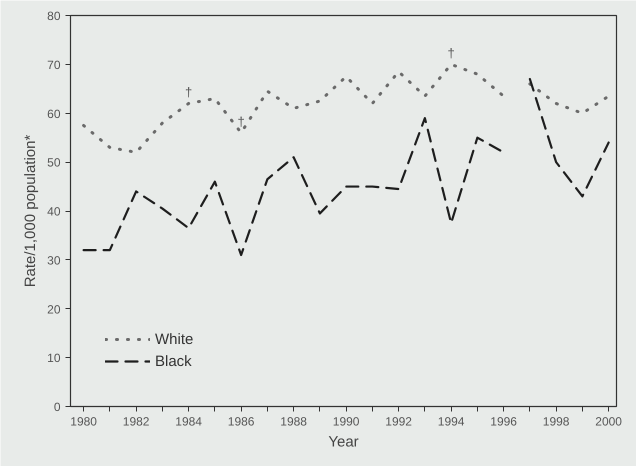 The width and height of the screenshot is (636, 466). What do you see at coordinates (294, 421) in the screenshot?
I see `x-tick-label: 1988` at bounding box center [294, 421].